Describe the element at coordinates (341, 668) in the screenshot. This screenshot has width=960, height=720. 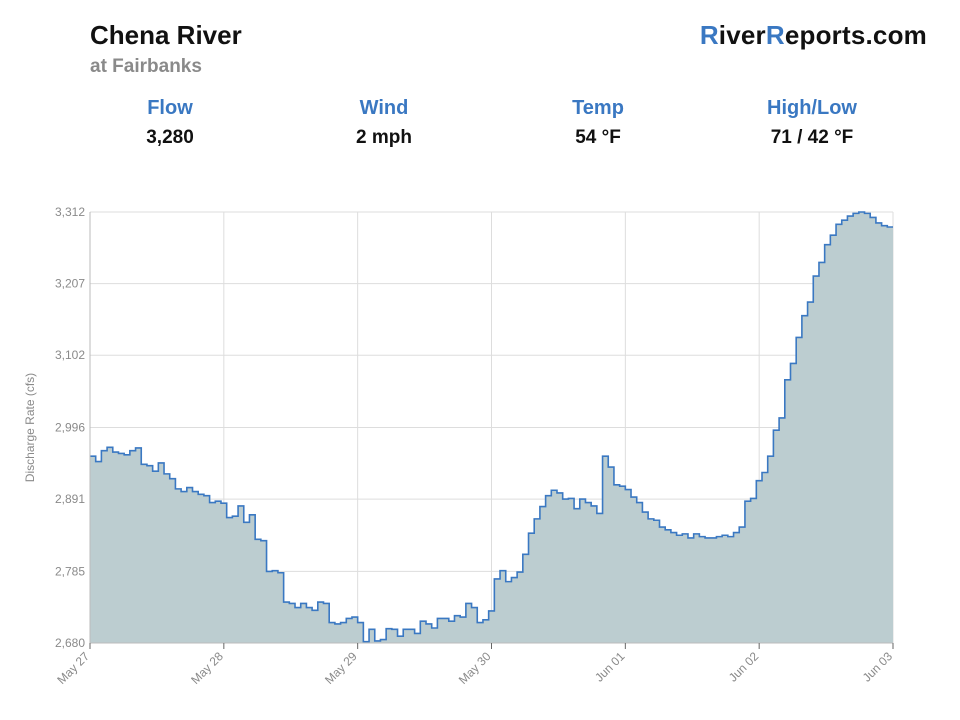
I see `x-tick-label-2: May 29` at that location.